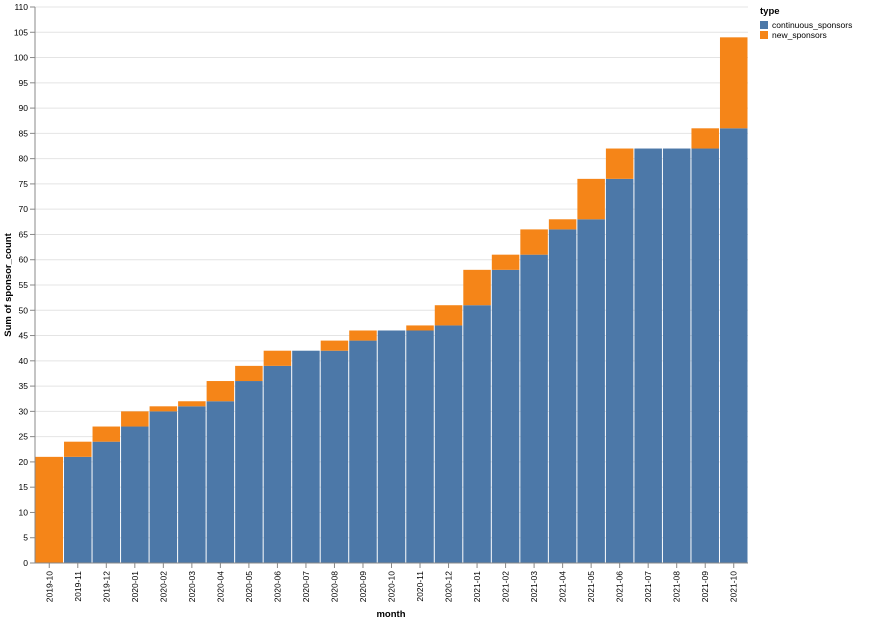 This screenshot has height=626, width=880. I want to click on x-tick-label: 2020-04, so click(220, 586).